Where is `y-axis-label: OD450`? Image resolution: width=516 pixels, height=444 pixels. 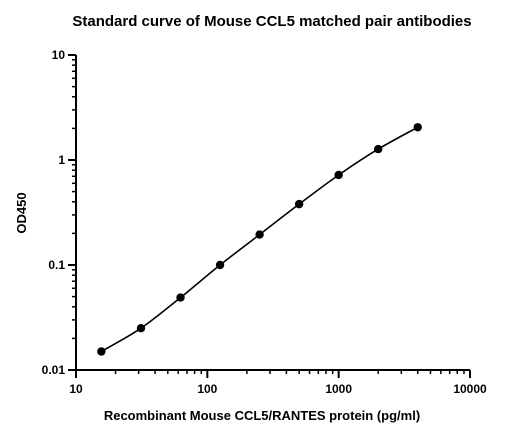
y-axis-label: OD450 is located at coordinates (21, 212).